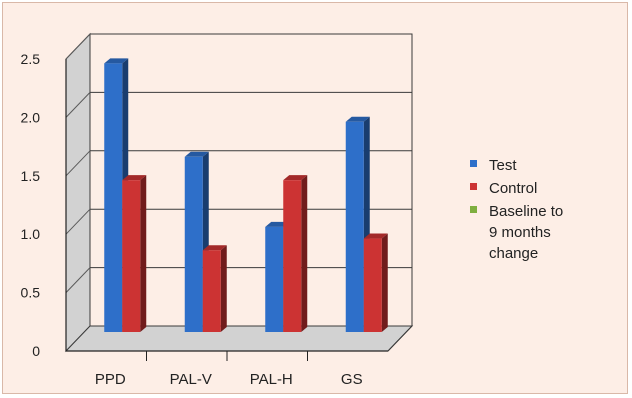 This screenshot has height=398, width=632. I want to click on floor-edge, so click(400, 338).